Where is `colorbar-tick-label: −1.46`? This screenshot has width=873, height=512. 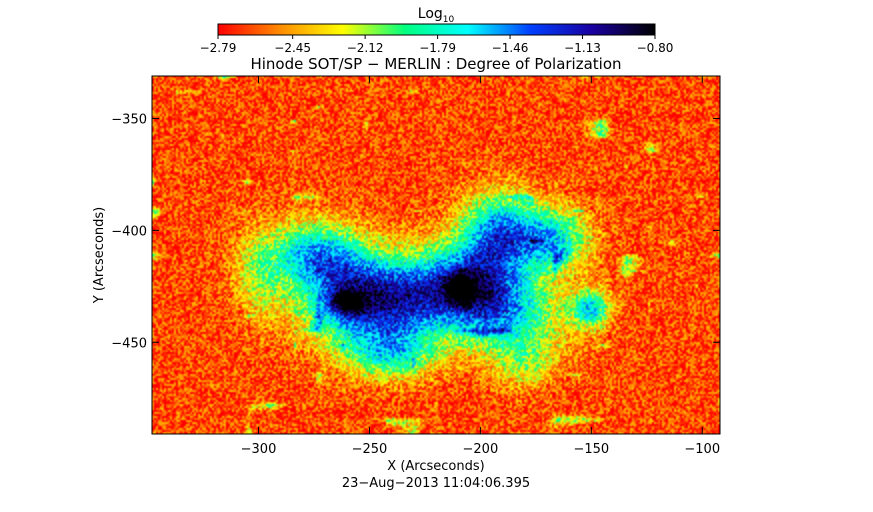 colorbar-tick-label: −1.46 is located at coordinates (510, 48).